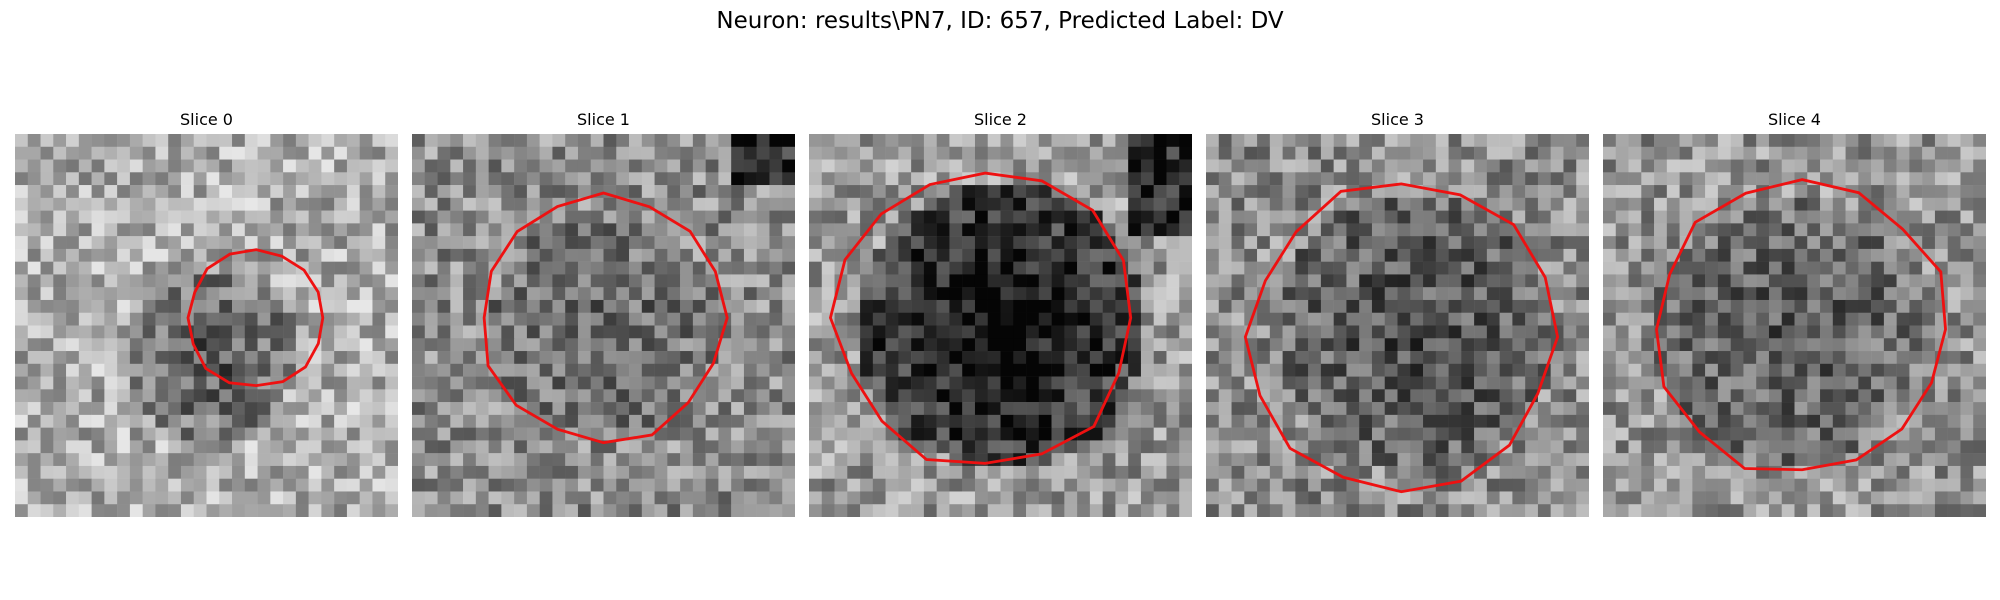 The height and width of the screenshot is (600, 2000). What do you see at coordinates (1794, 119) in the screenshot?
I see `slice-title: Slice 4` at bounding box center [1794, 119].